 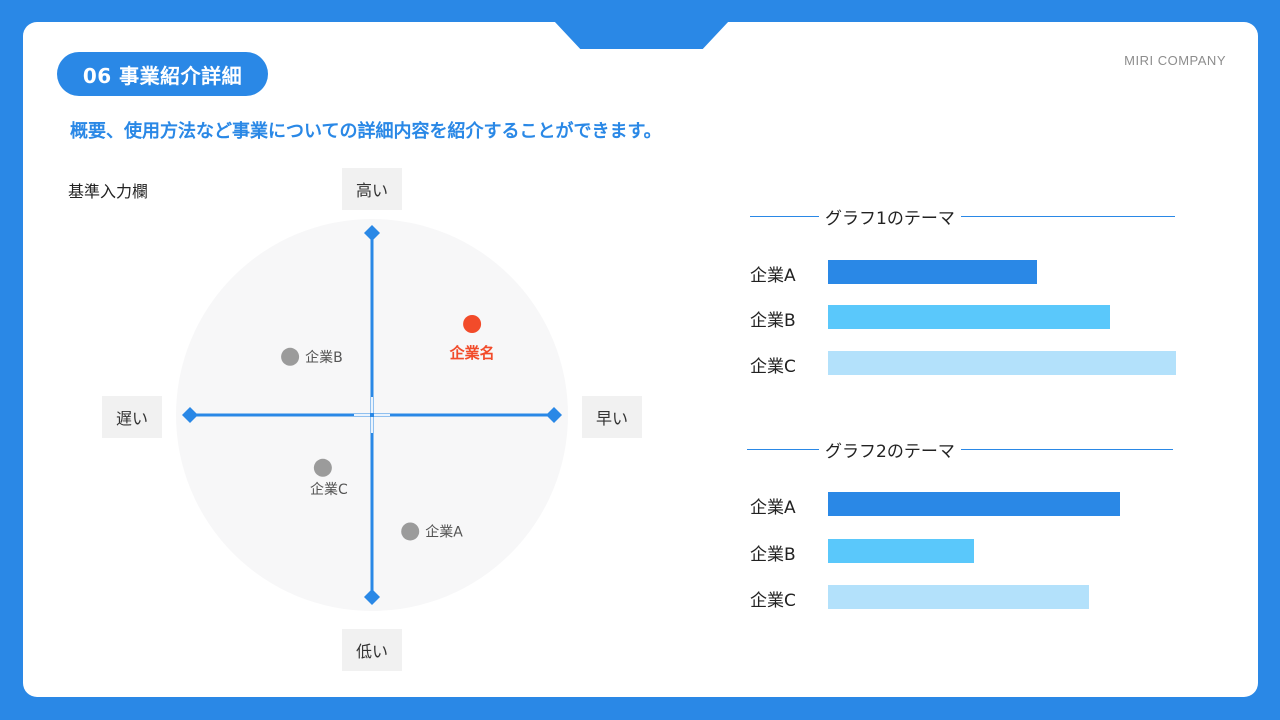 What do you see at coordinates (366, 131) in the screenshot?
I see `page-subtitle: 概要、使用方法など事業についての詳細内容を紹介することができます。` at bounding box center [366, 131].